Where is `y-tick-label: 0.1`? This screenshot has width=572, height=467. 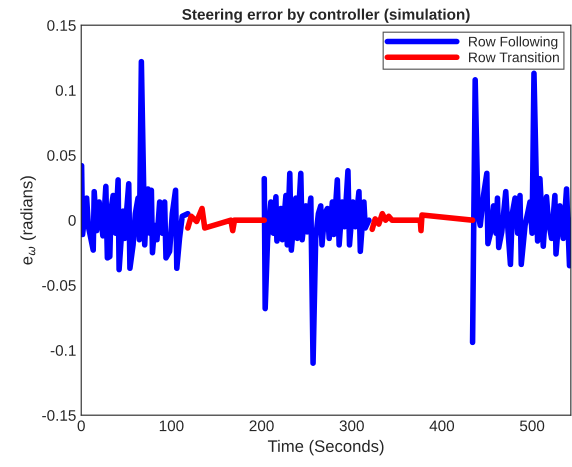 y-tick-label: 0.1 is located at coordinates (66, 90).